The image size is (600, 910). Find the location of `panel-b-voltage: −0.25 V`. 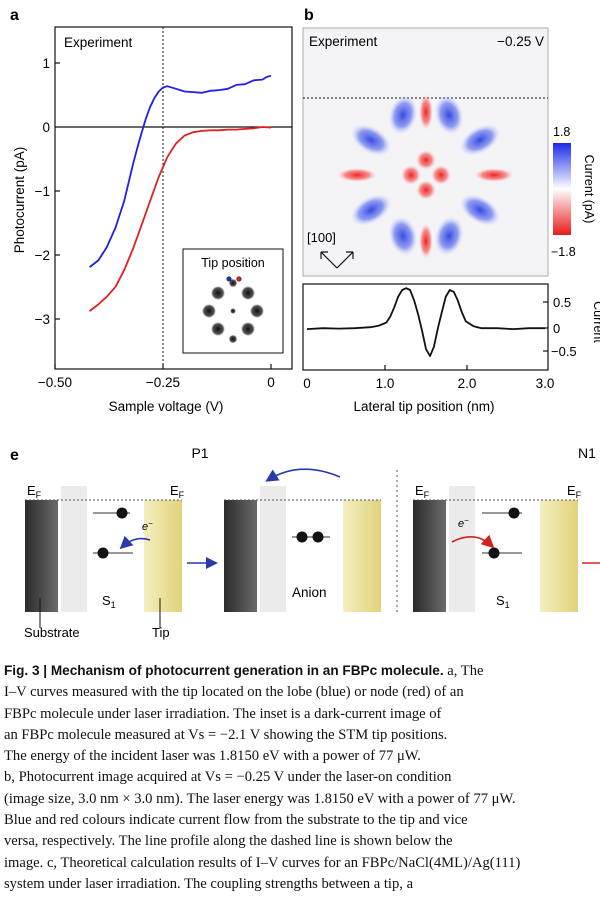

panel-b-voltage: −0.25 V is located at coordinates (520, 41).